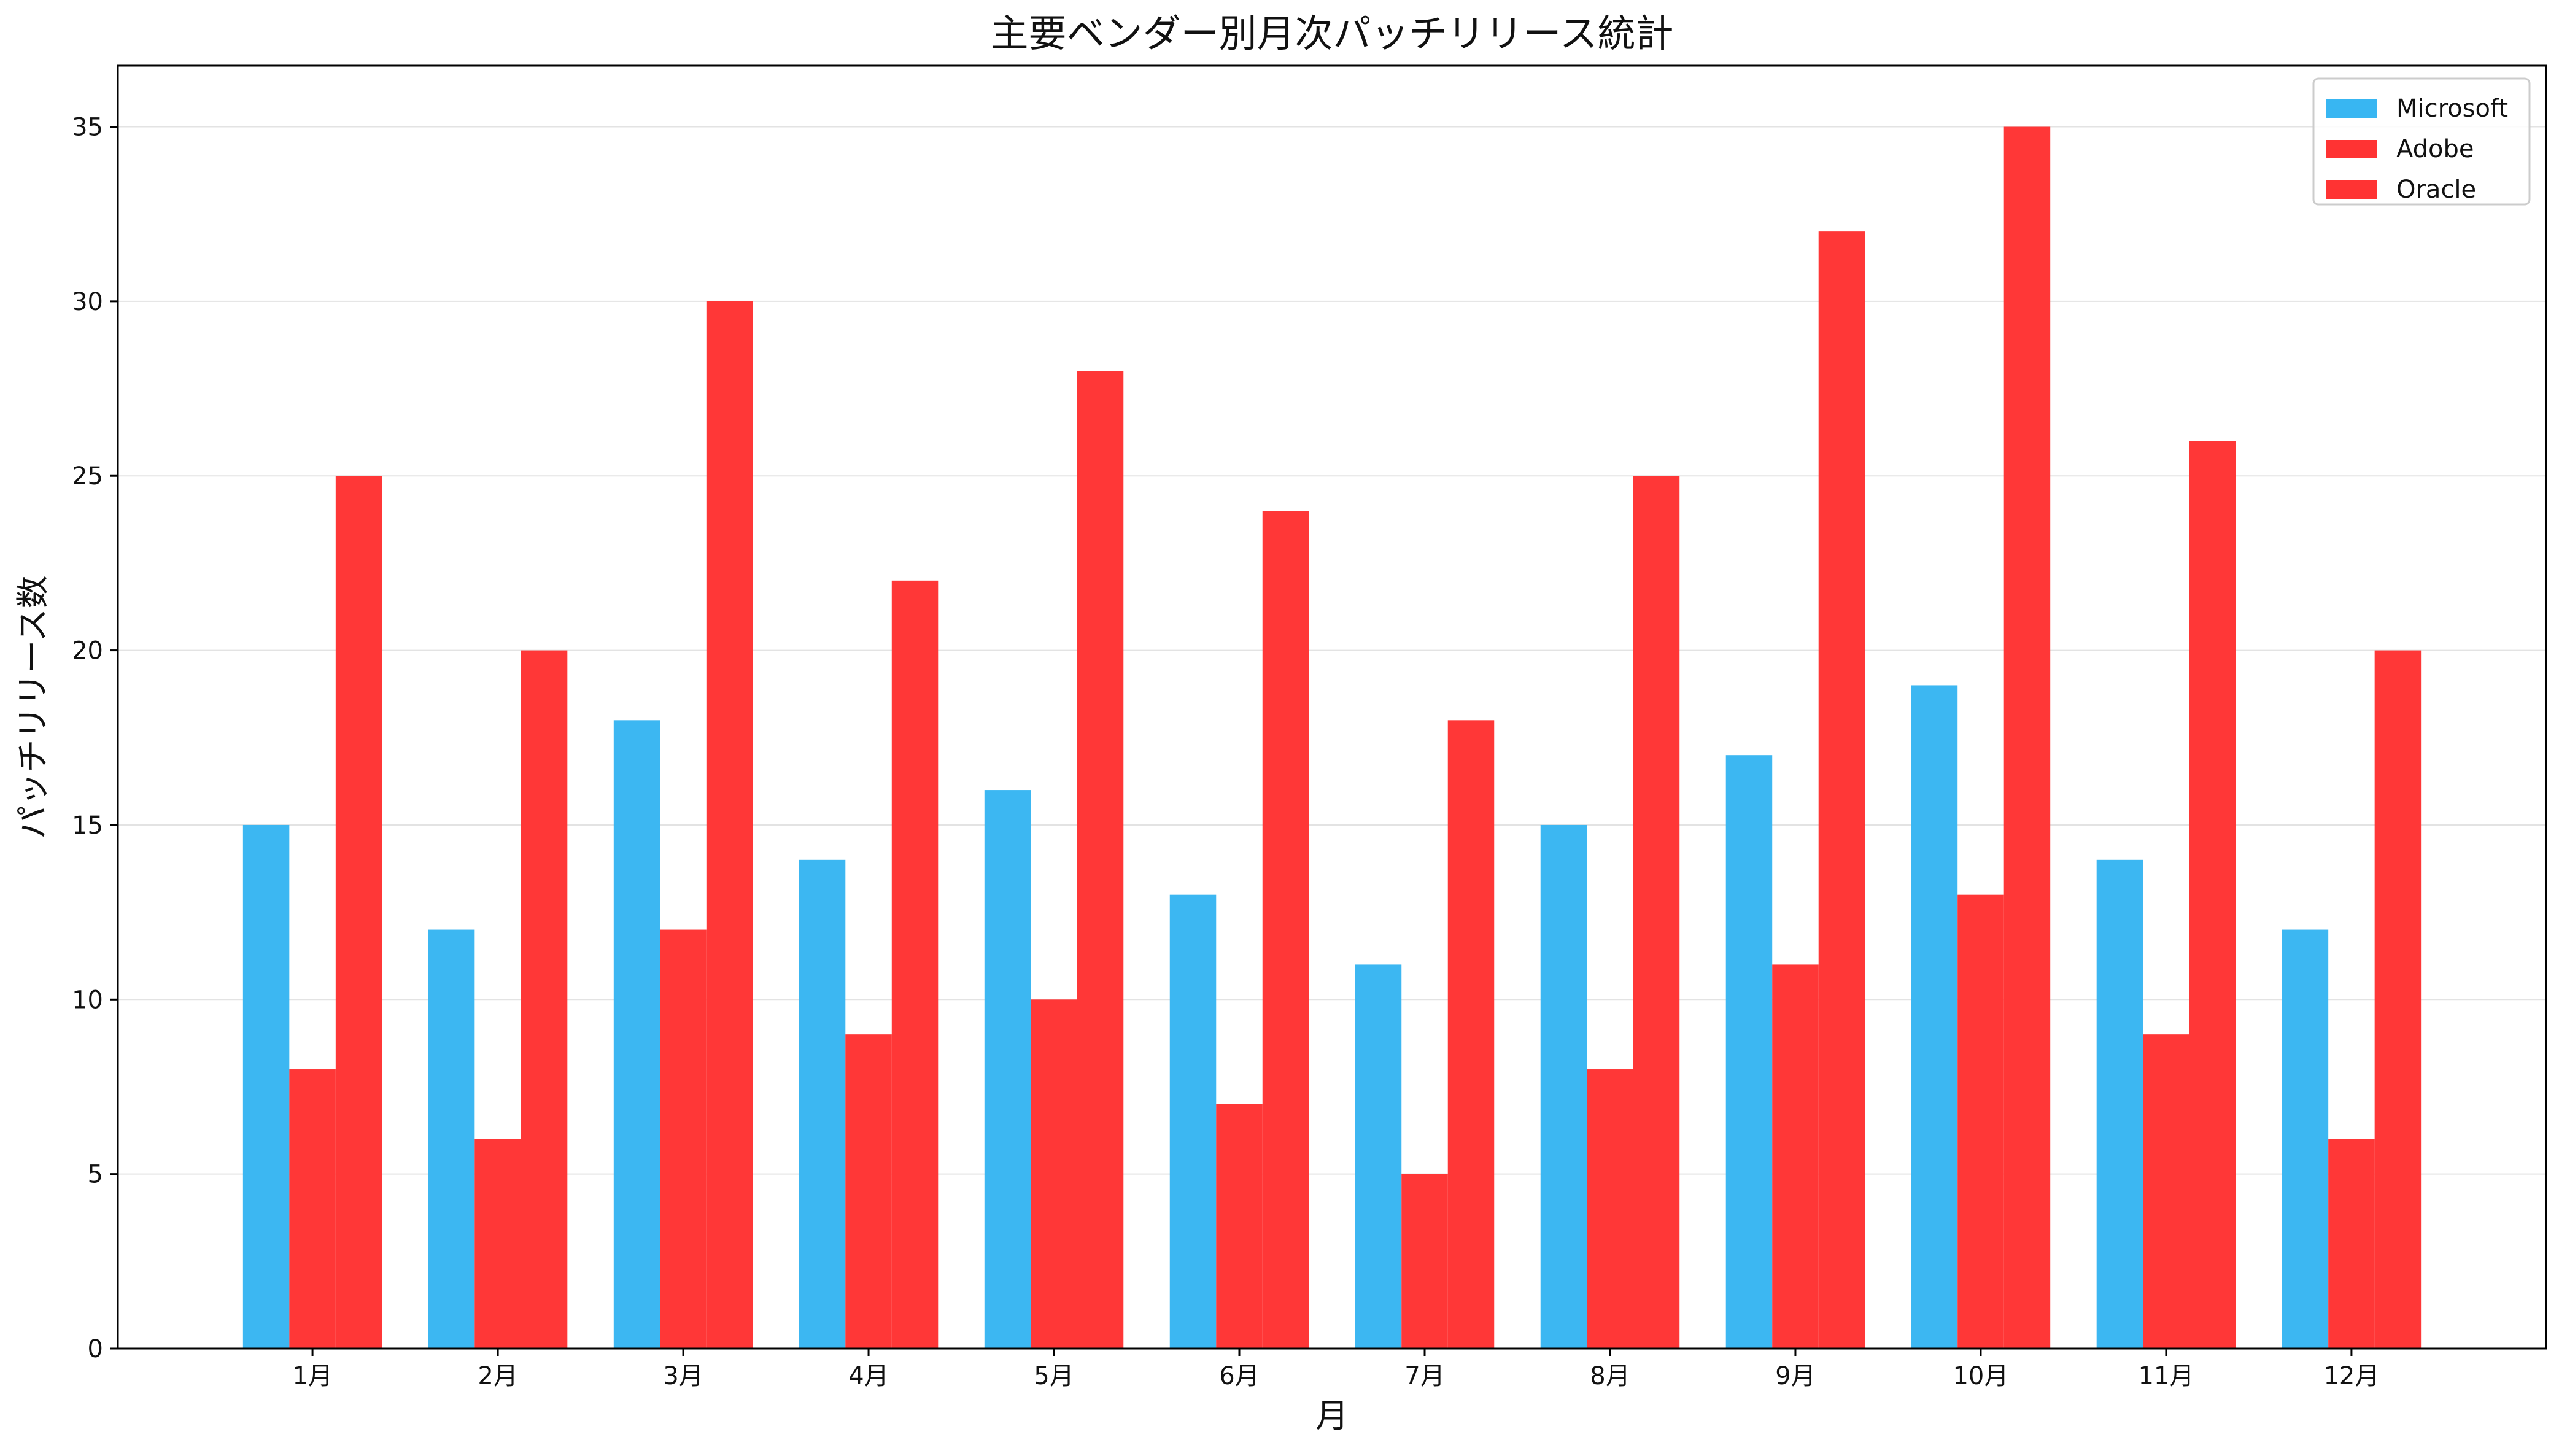 The image size is (2559, 1456). What do you see at coordinates (1239, 1376) in the screenshot?
I see `x-tick-label: 6月` at bounding box center [1239, 1376].